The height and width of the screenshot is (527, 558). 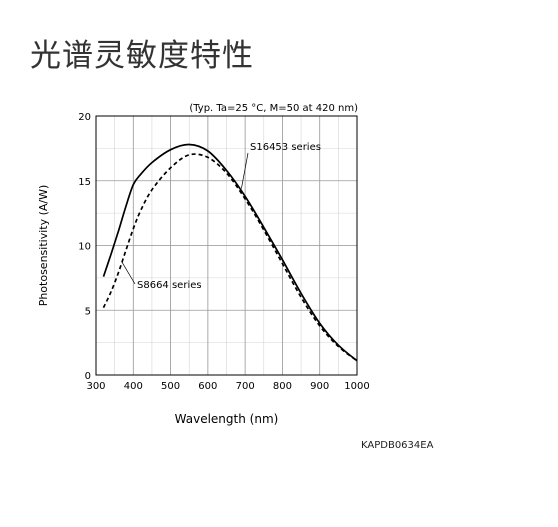 I want to click on x-tick-label: 400, so click(x=133, y=386).